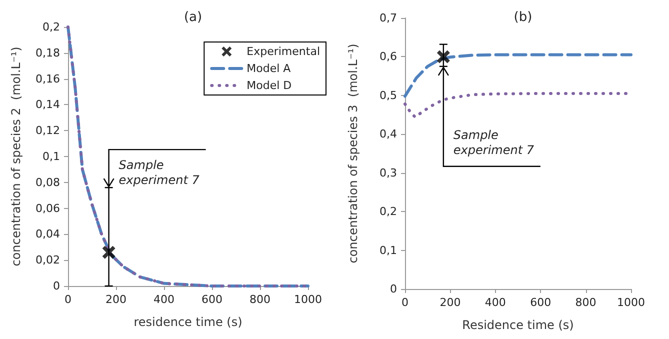 Image resolution: width=669 pixels, height=339 pixels. What do you see at coordinates (388, 18) in the screenshot?
I see `y-tick-label: 0,7` at bounding box center [388, 18].